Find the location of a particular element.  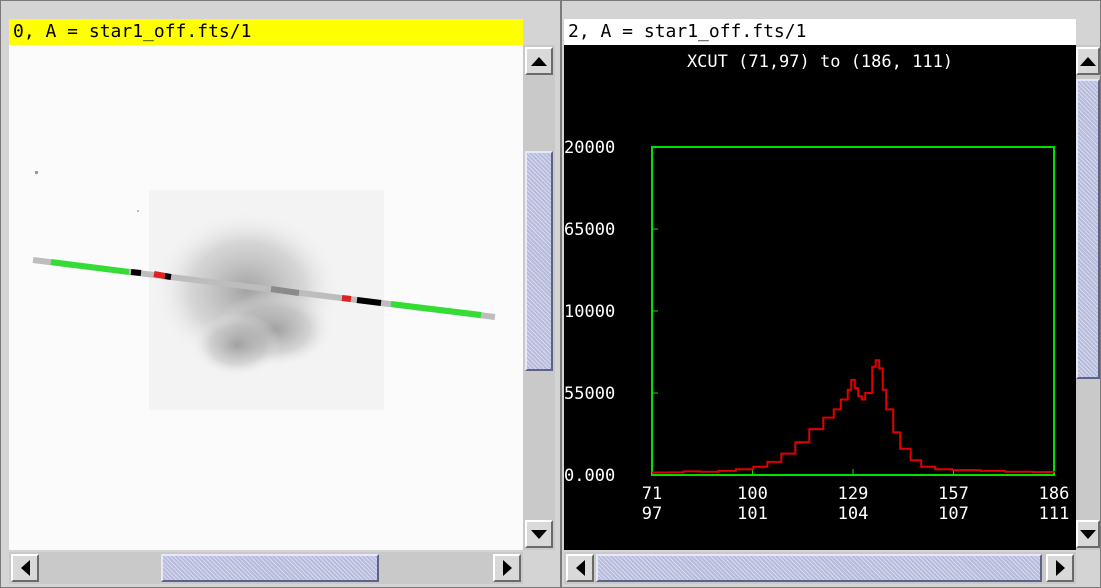

image-horizontal-scrollbar is located at coordinates (266, 568).